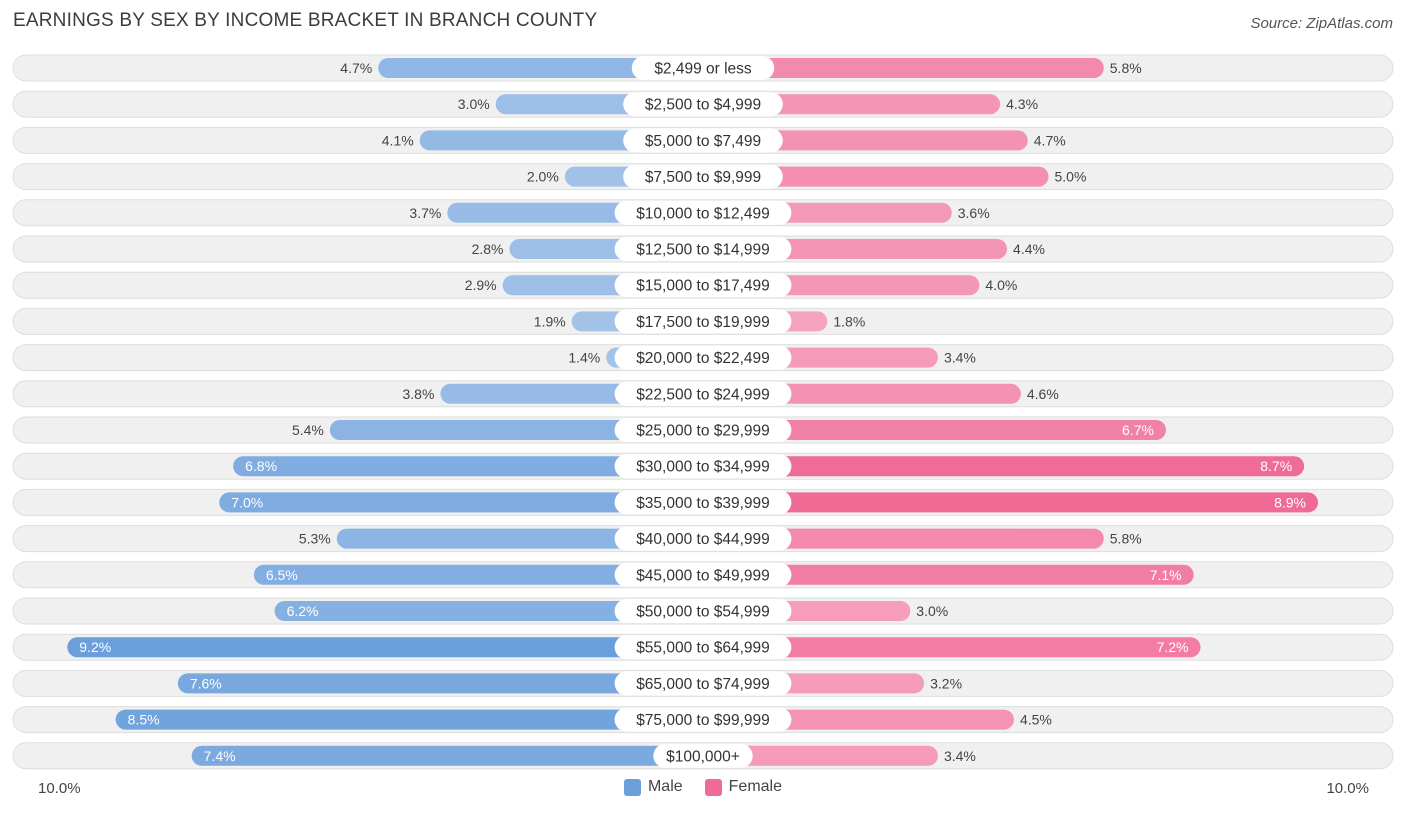 This screenshot has height=813, width=1406. I want to click on axis-right-label: 10.0%, so click(1347, 788).